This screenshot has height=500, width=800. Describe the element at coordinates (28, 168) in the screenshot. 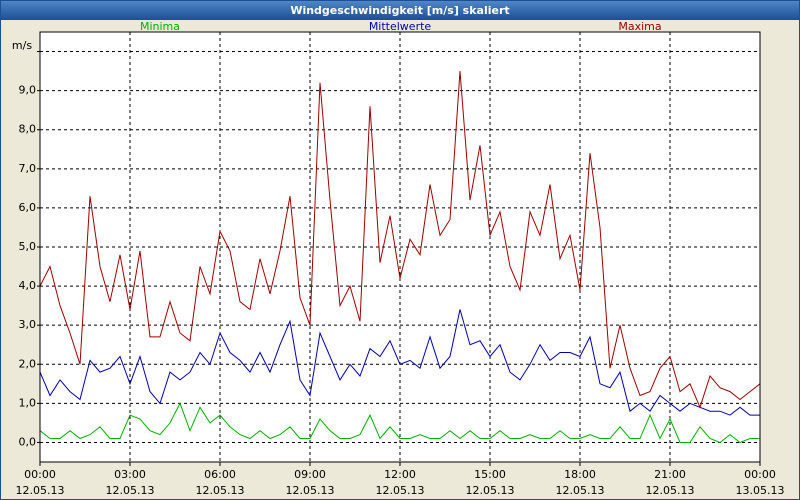

I see `y-tick-label: 7,0` at that location.